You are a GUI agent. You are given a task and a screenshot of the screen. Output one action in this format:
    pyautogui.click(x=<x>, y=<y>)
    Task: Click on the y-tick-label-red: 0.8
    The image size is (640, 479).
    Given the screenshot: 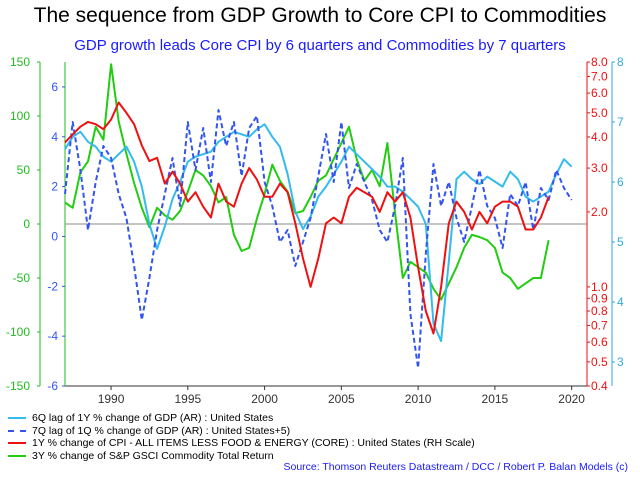 What is the action you would take?
    pyautogui.click(x=599, y=311)
    